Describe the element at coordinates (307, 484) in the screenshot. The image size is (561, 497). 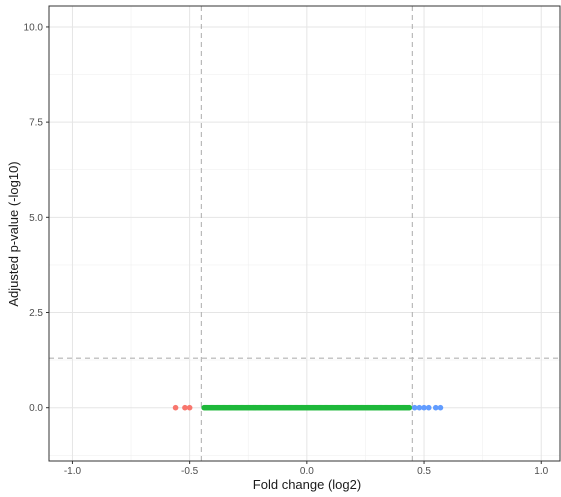
I see `x-axis-title: Fold change (log2)` at that location.